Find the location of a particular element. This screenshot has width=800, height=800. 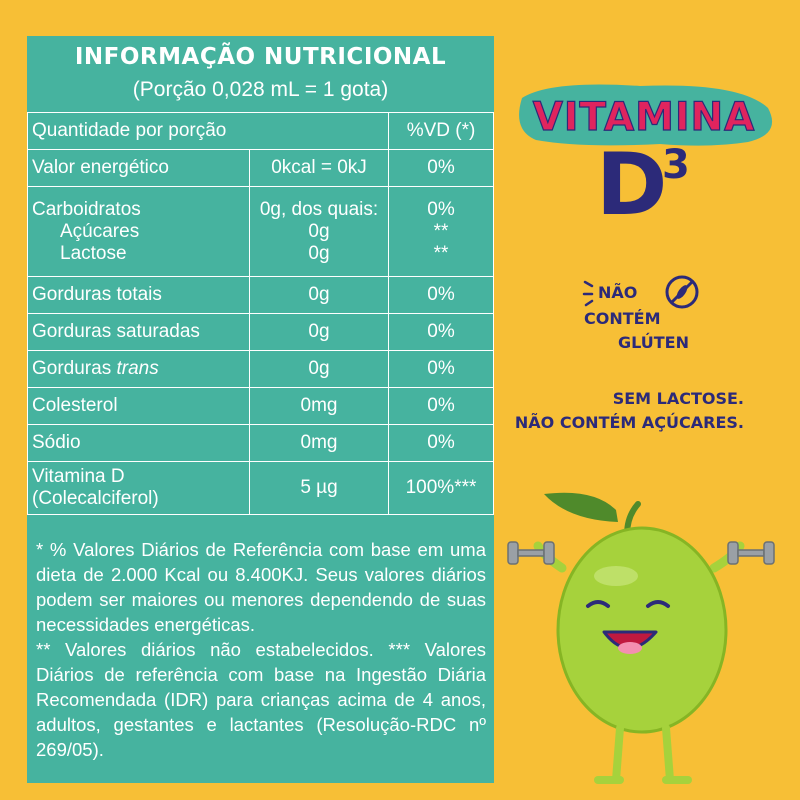

row-name: Gorduras saturadas is located at coordinates (138, 332).